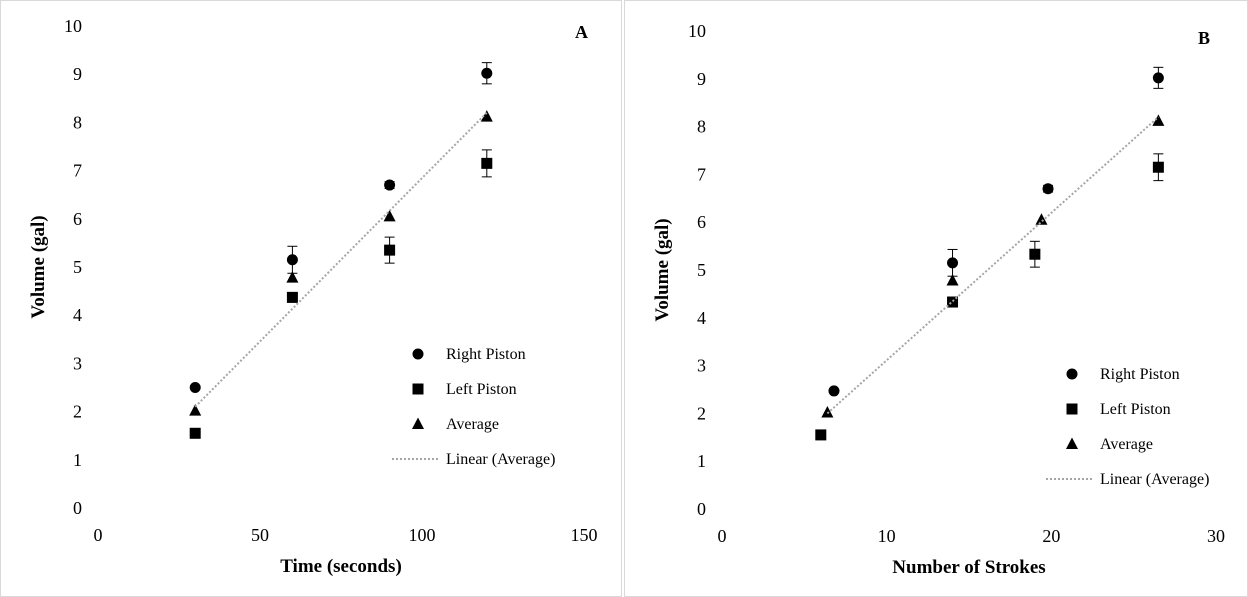  I want to click on x-tick-label: 20, so click(1051, 536).